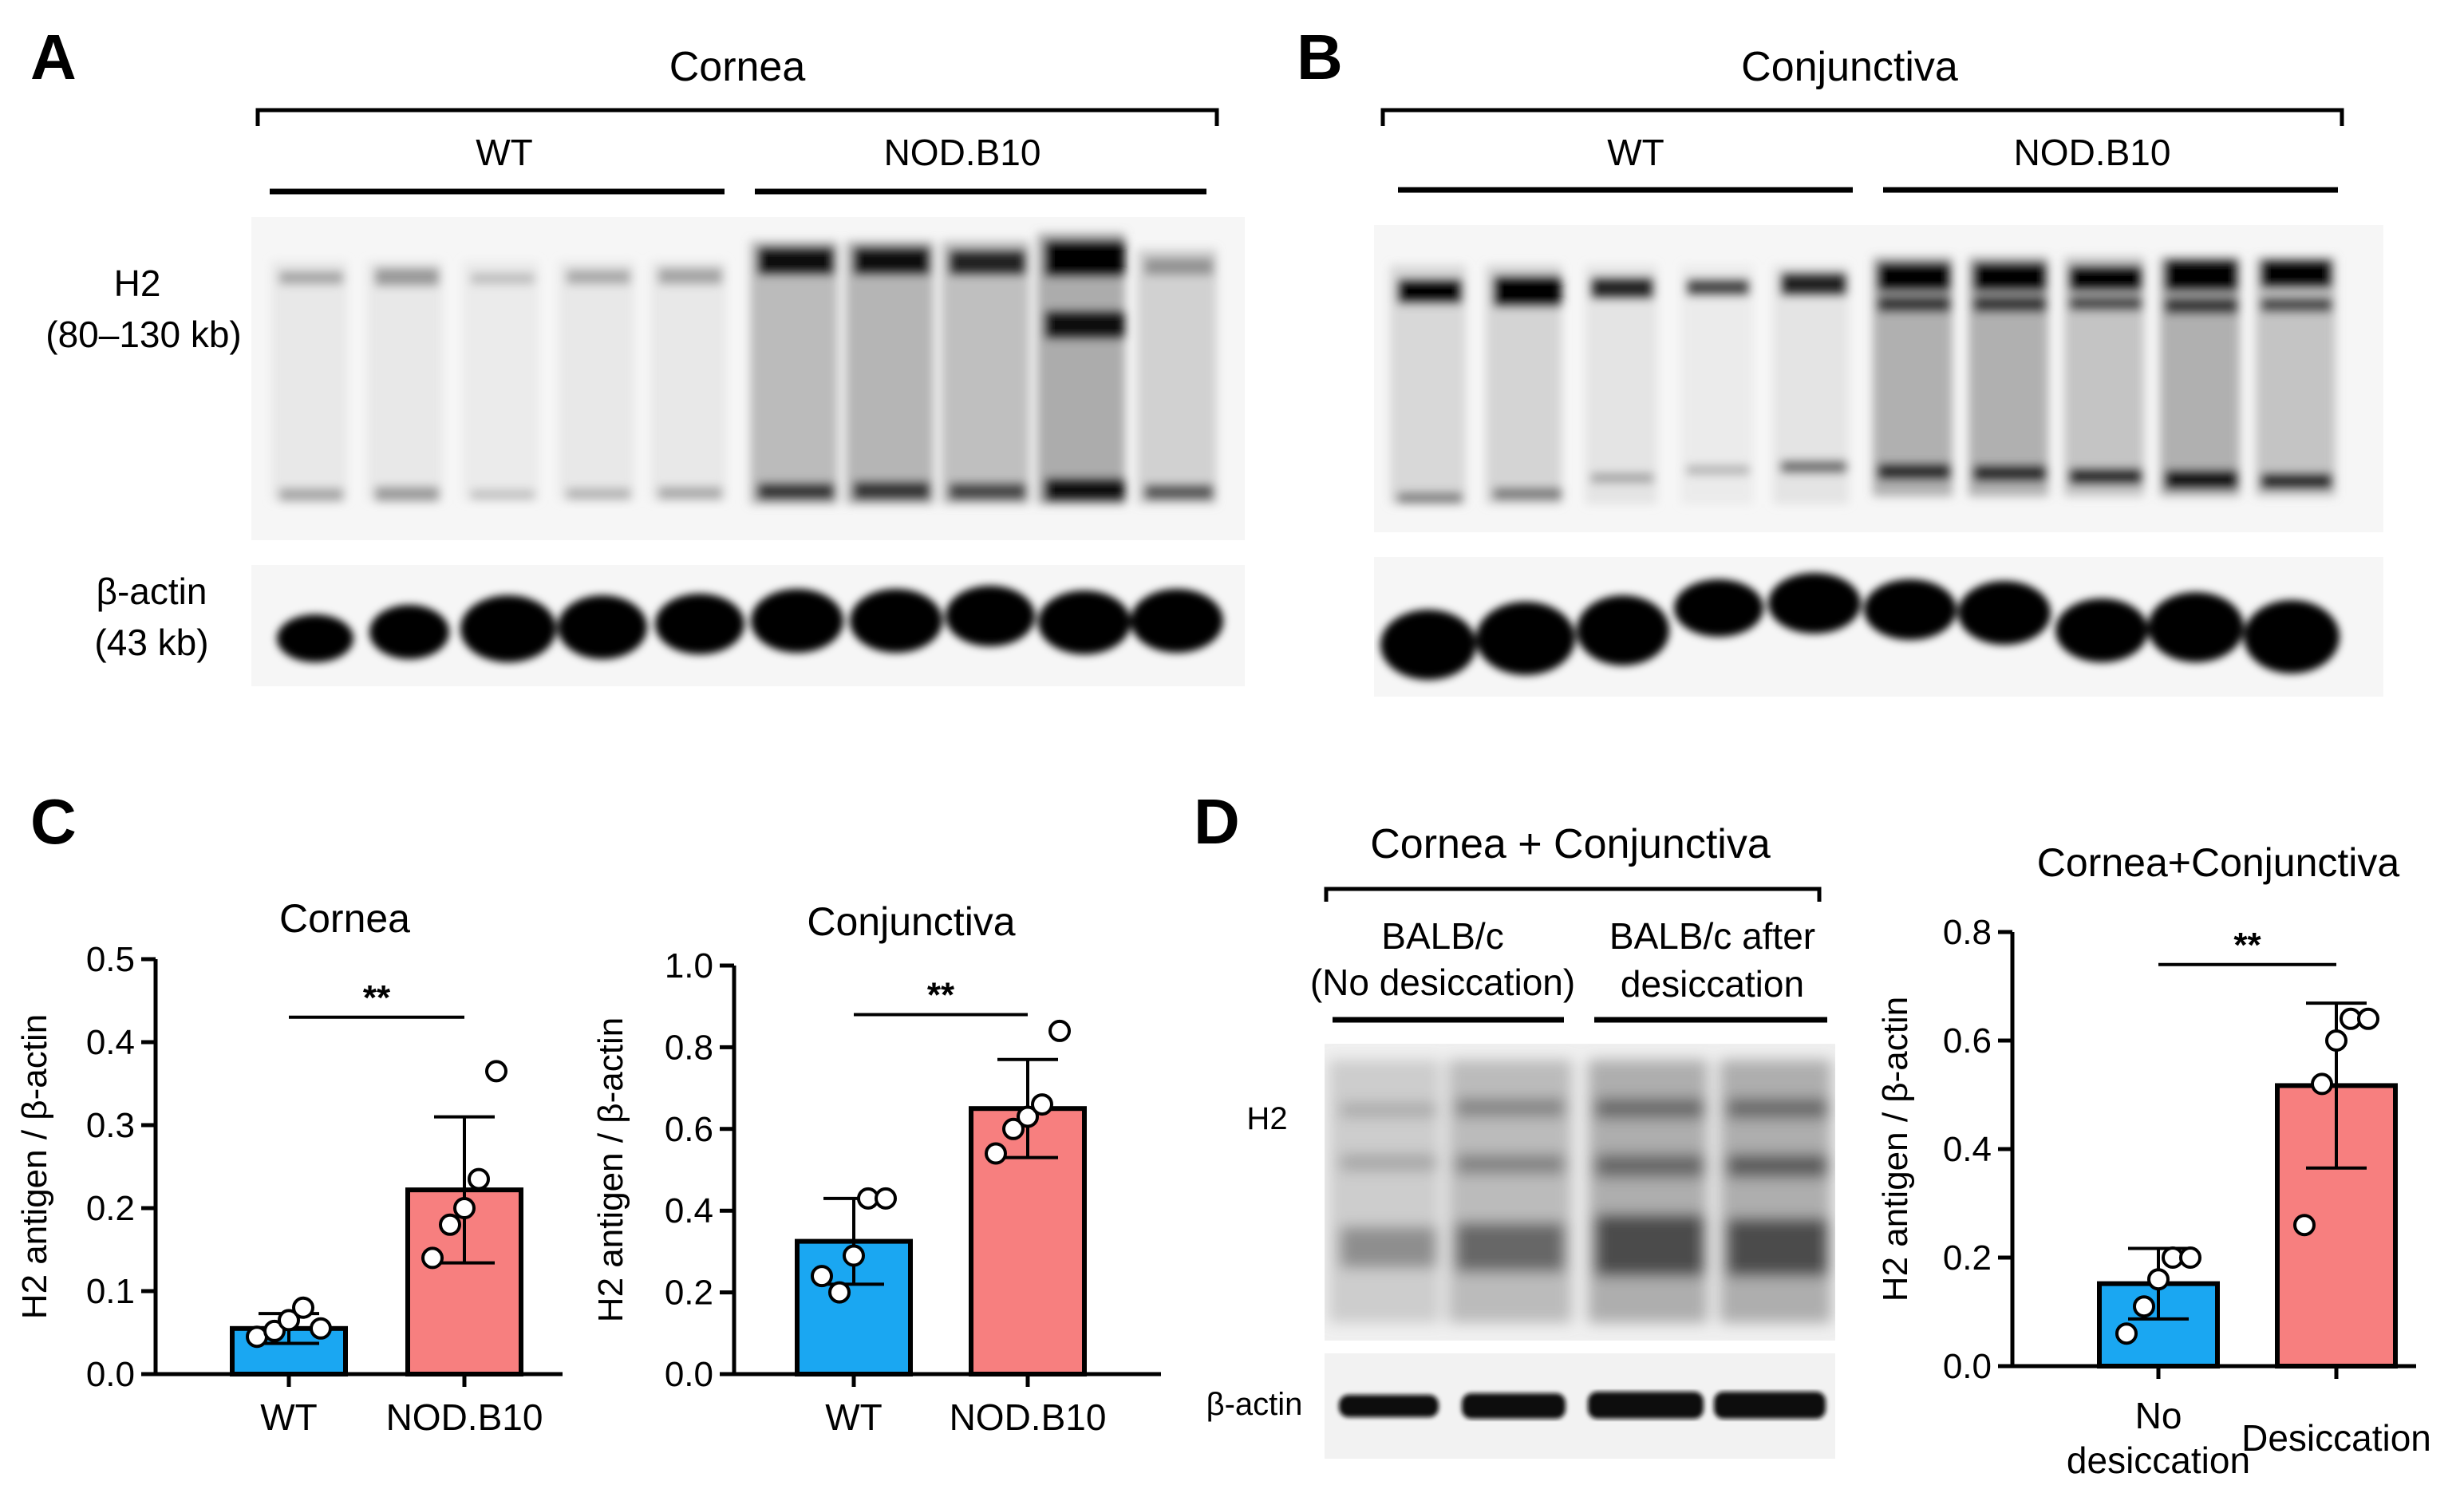 The image size is (2464, 1493). Describe the element at coordinates (344, 918) in the screenshot. I see `chart-title: Cornea` at that location.